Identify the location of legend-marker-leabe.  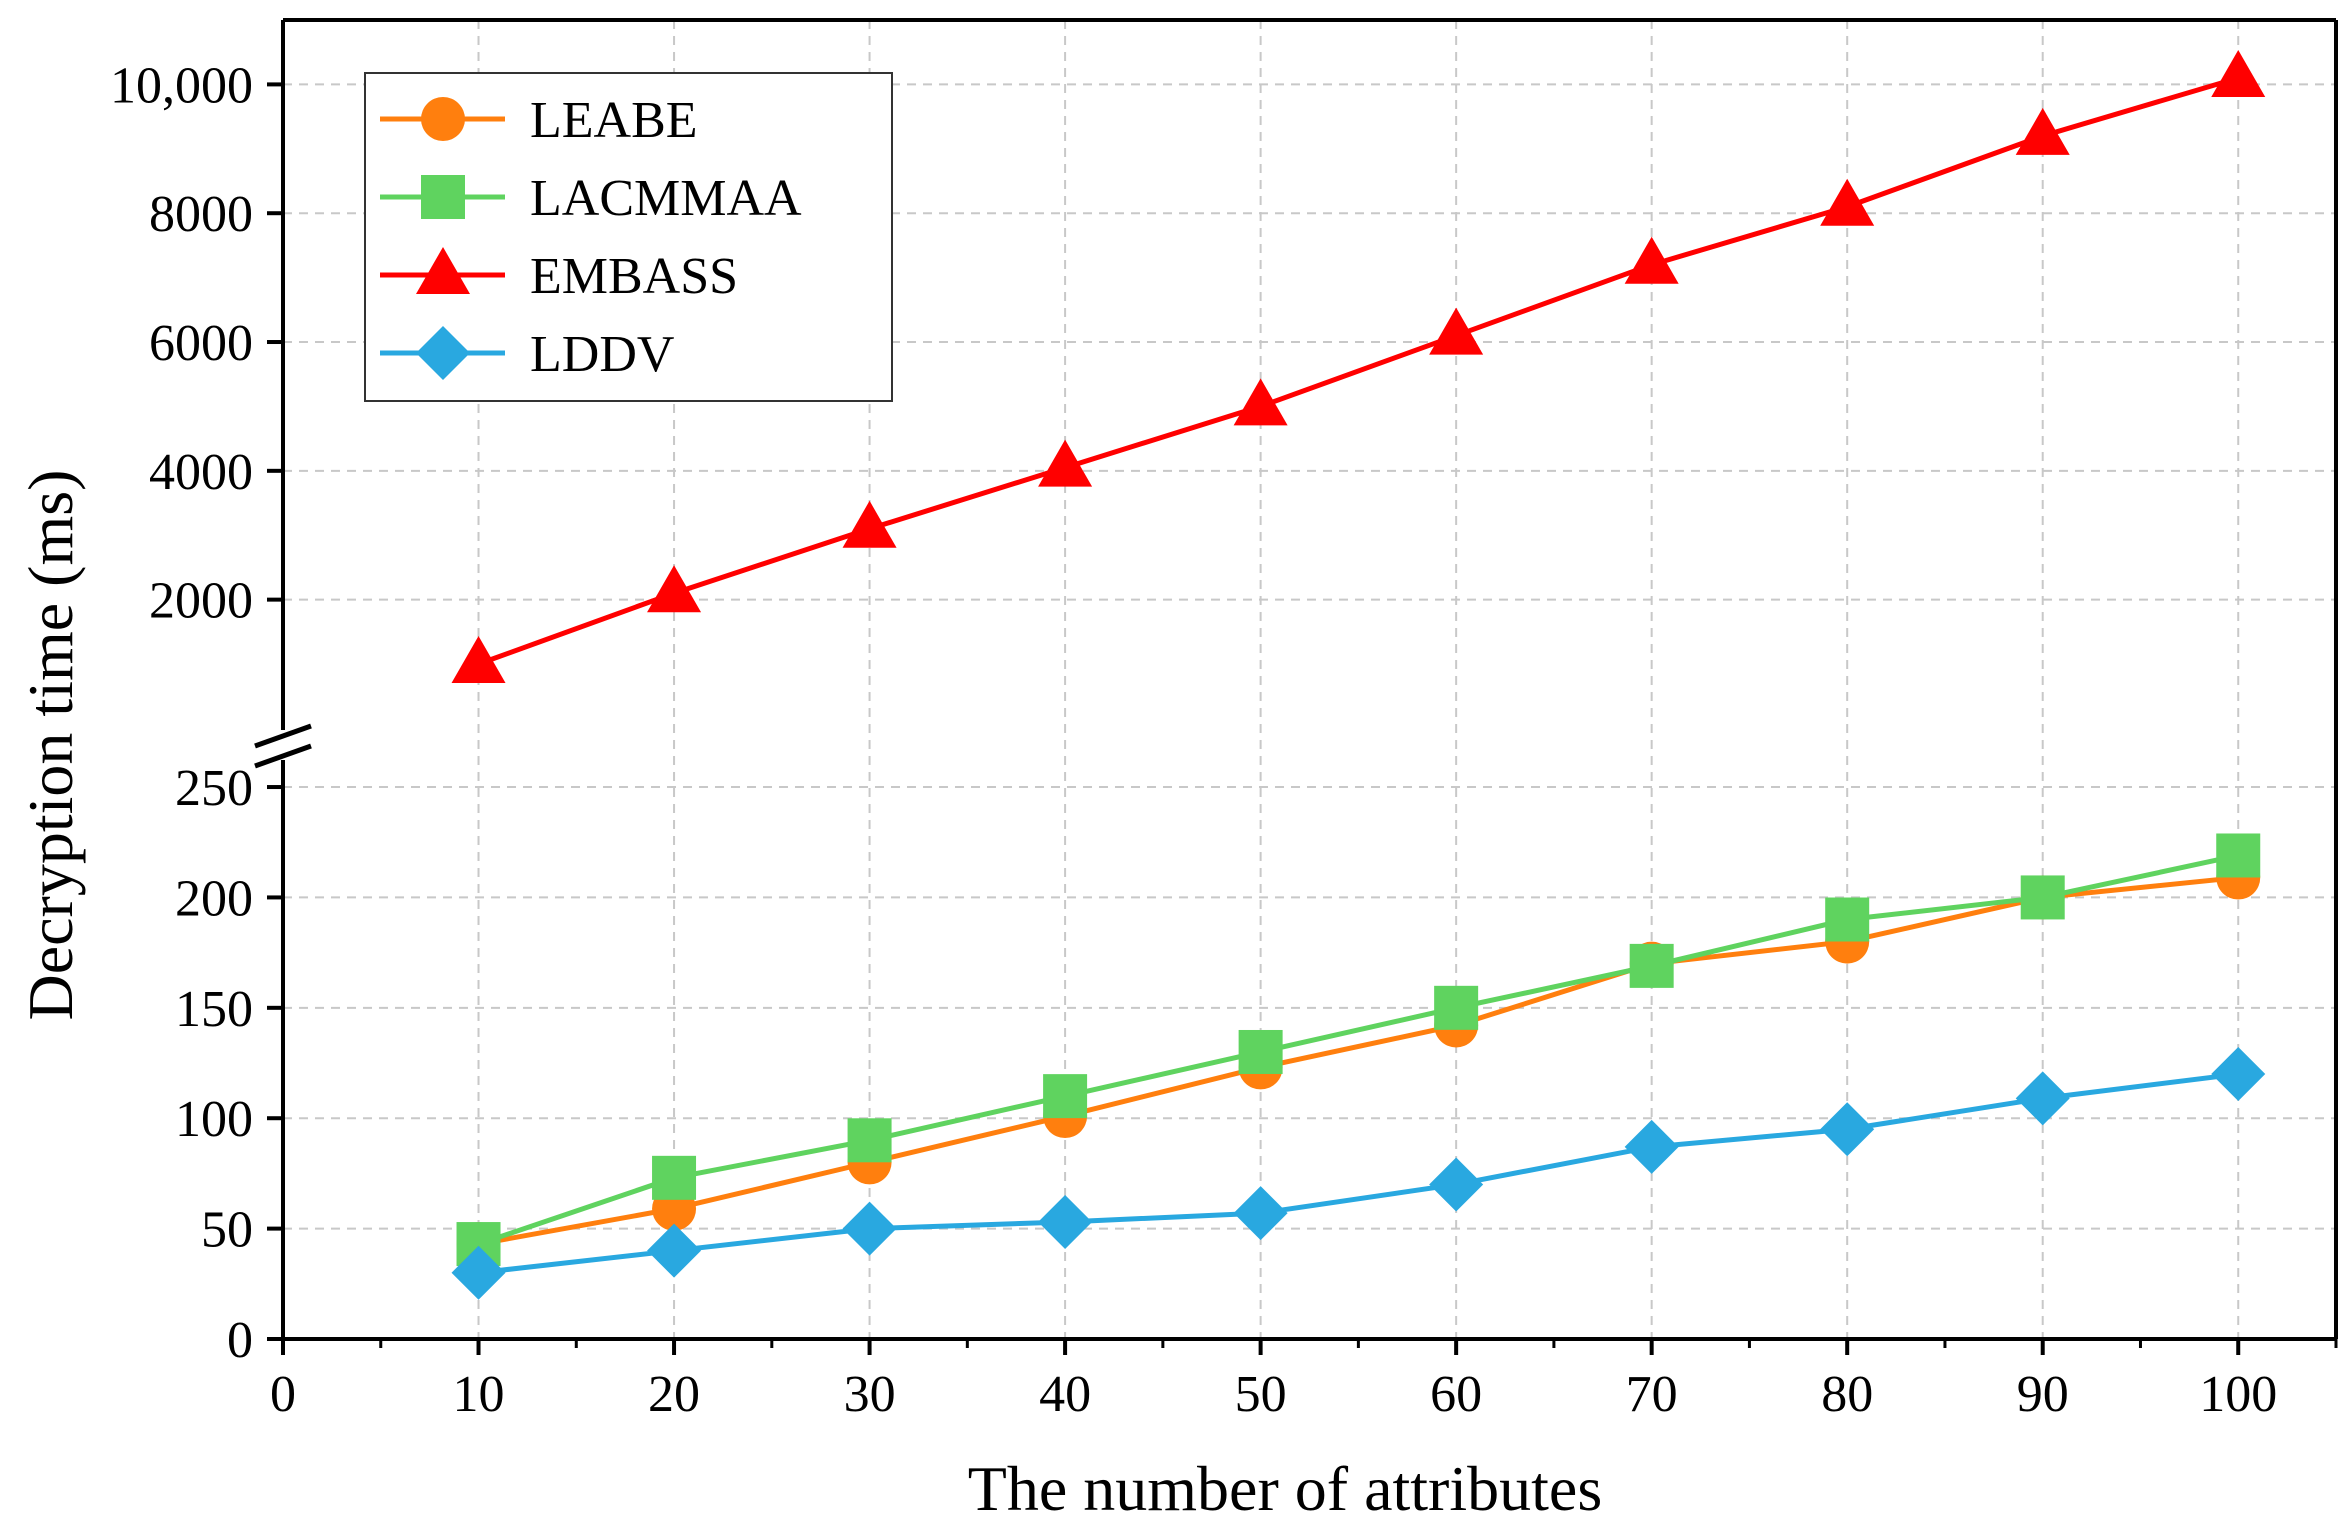
(443, 119).